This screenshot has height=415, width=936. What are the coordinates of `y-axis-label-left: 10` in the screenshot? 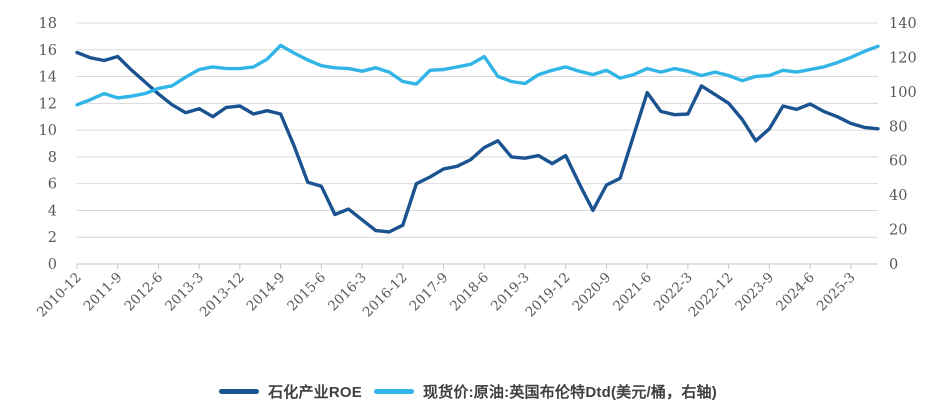 It's located at (48, 131).